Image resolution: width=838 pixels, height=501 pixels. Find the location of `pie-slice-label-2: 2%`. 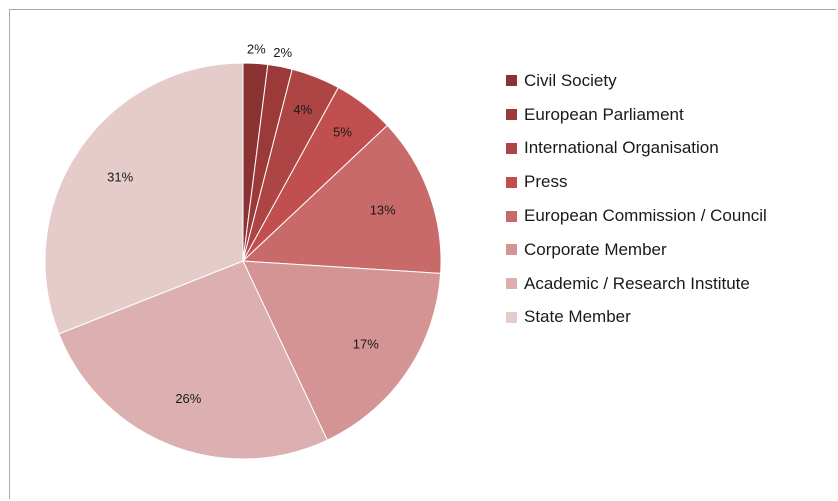

pie-slice-label-2: 2% is located at coordinates (282, 52).